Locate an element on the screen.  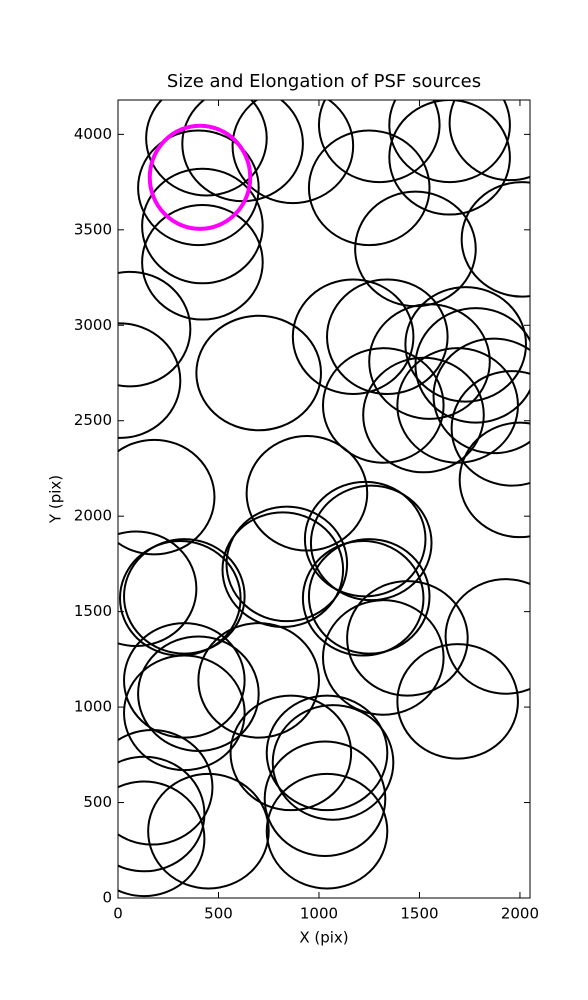
y-tick-label: 2000 is located at coordinates (93, 516).